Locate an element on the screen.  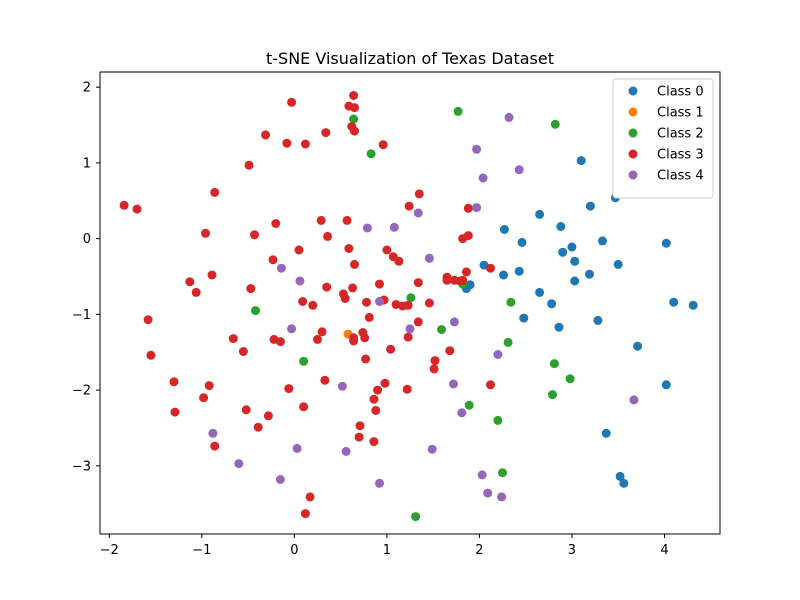
legend-label: Class 1 is located at coordinates (680, 113).